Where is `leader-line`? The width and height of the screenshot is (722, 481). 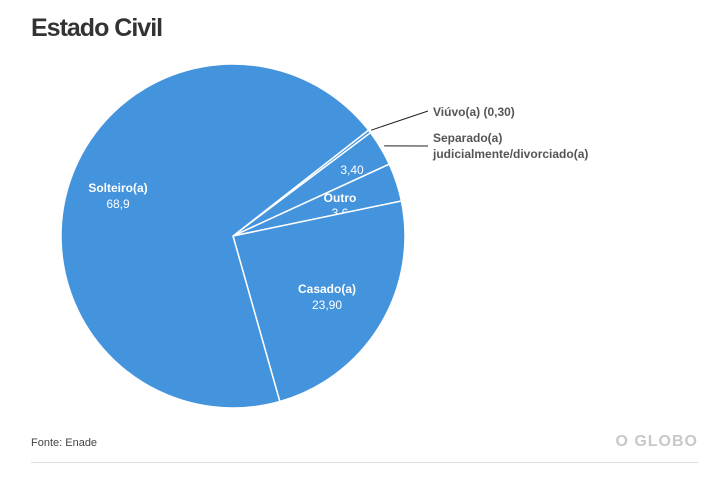
leader-line is located at coordinates (399, 120).